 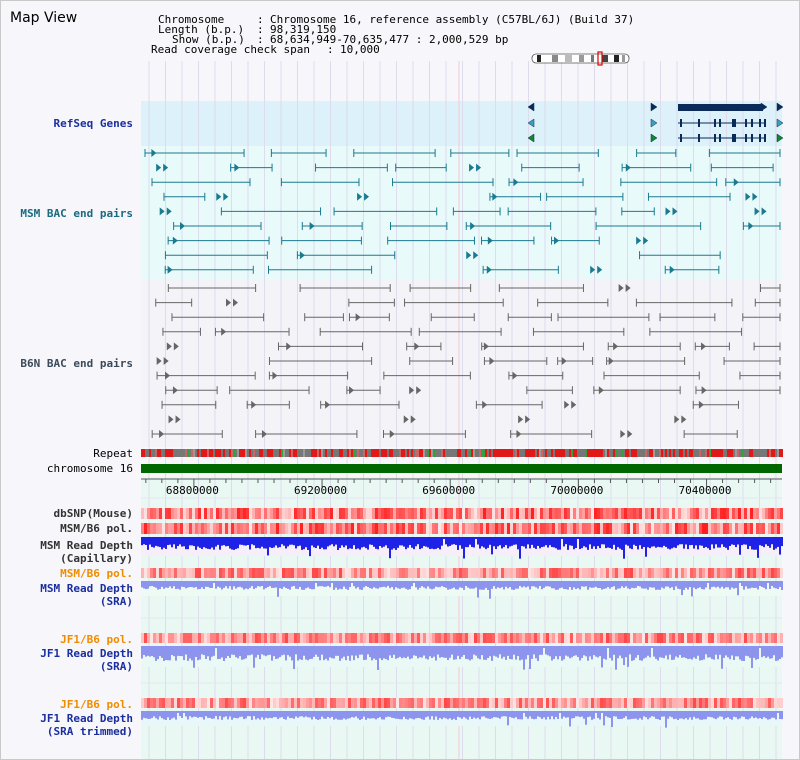 What do you see at coordinates (580, 58) in the screenshot?
I see `chromosome-ideogram` at bounding box center [580, 58].